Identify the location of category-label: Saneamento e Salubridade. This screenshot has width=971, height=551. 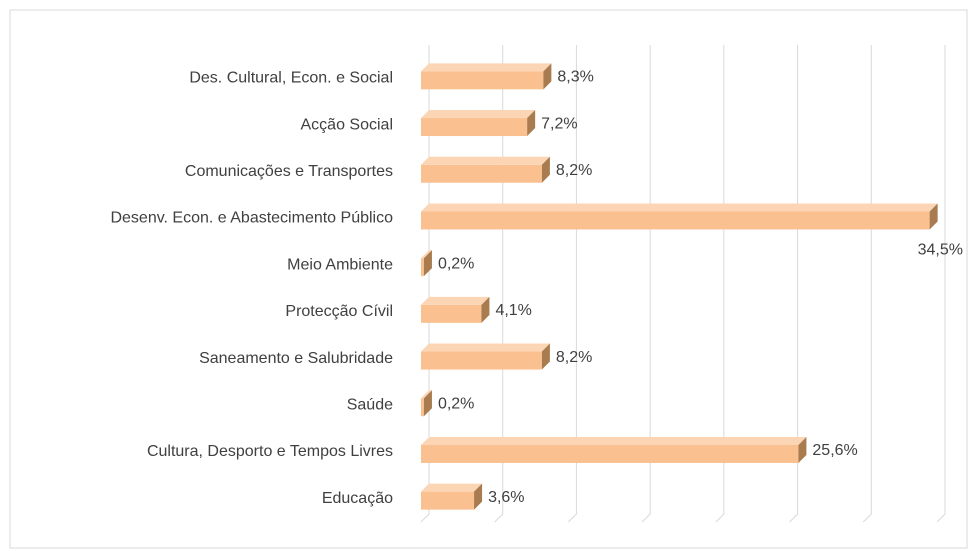
(296, 358).